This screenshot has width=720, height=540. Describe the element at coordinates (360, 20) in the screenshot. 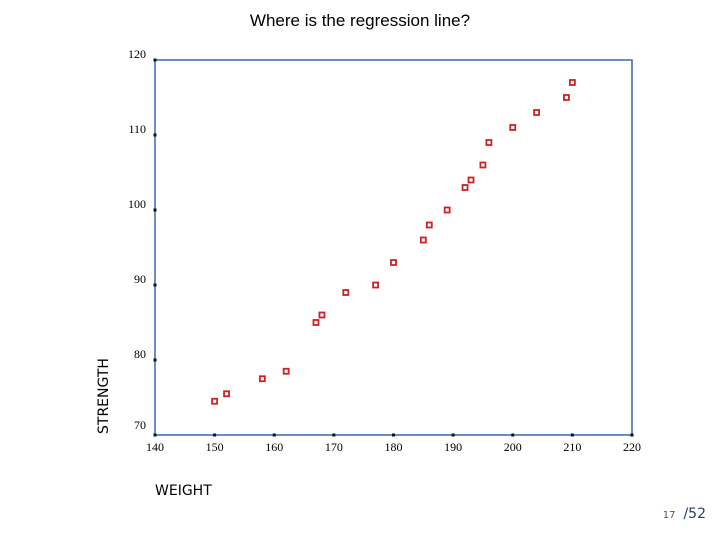

I see `chart-title: Where is the regression line?` at that location.